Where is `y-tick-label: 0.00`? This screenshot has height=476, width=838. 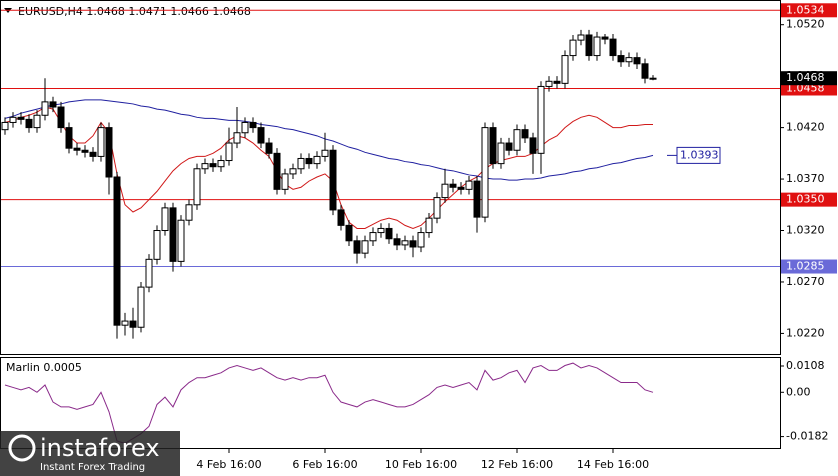
y-tick-label: 0.00 is located at coordinates (798, 391).